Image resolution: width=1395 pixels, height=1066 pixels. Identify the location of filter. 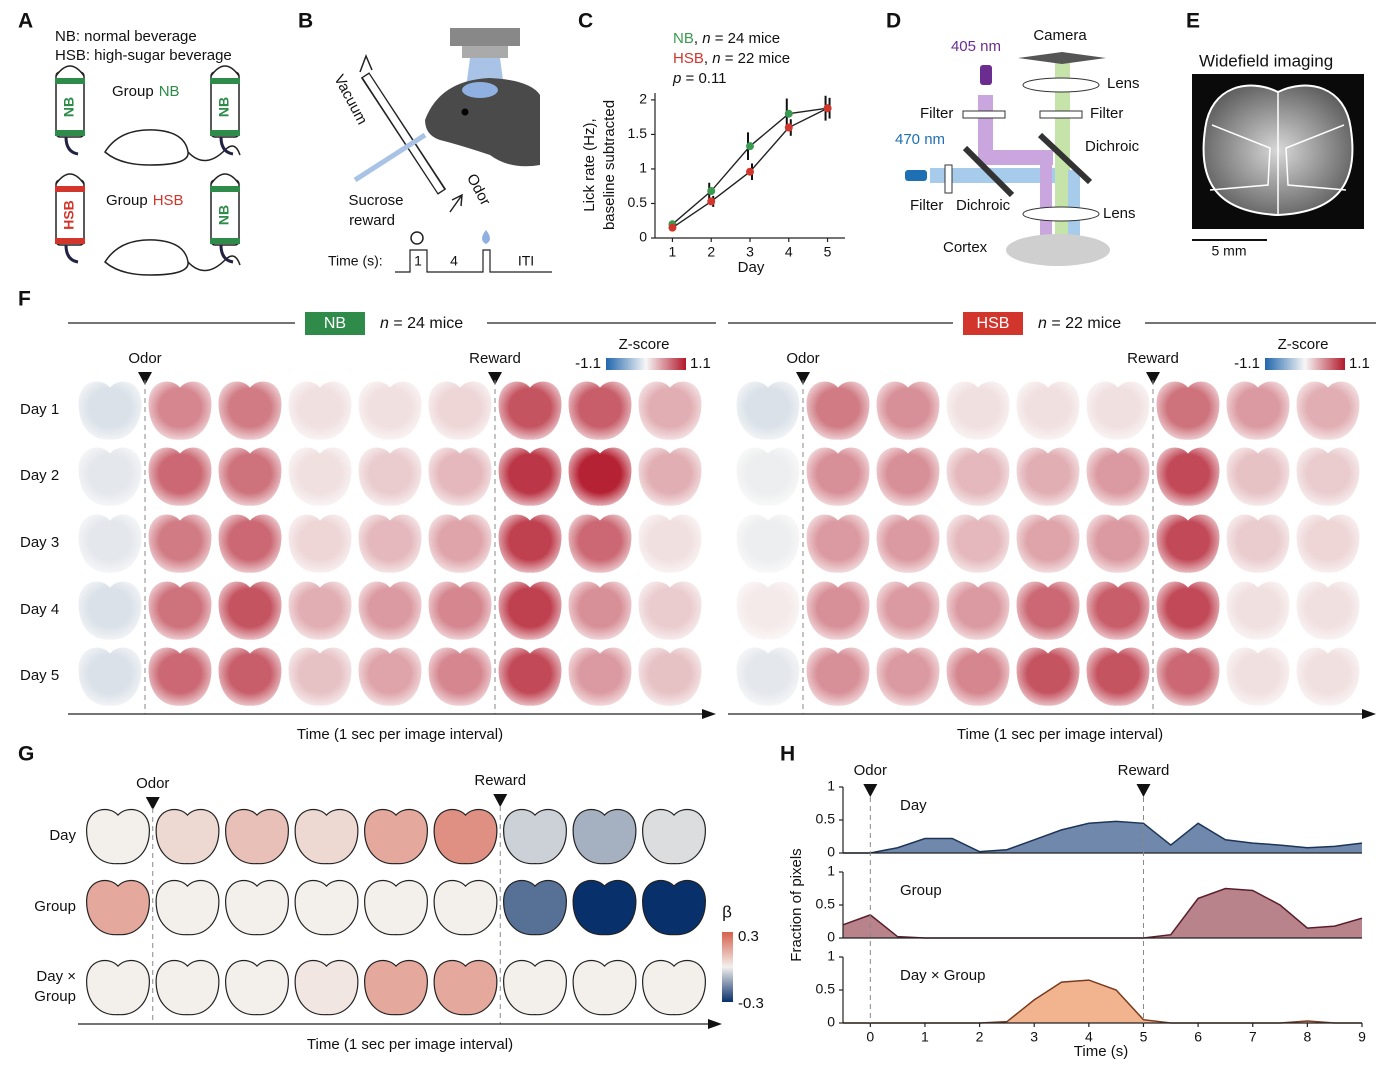
(948, 179).